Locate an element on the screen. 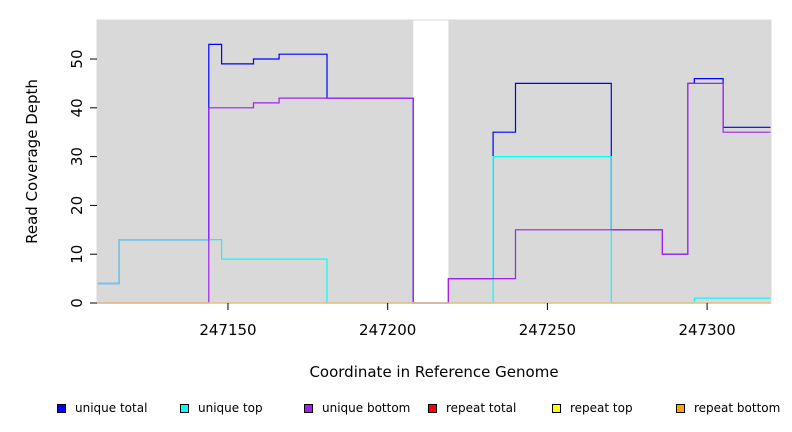  legend-item-unique-total: unique total is located at coordinates (102, 408).